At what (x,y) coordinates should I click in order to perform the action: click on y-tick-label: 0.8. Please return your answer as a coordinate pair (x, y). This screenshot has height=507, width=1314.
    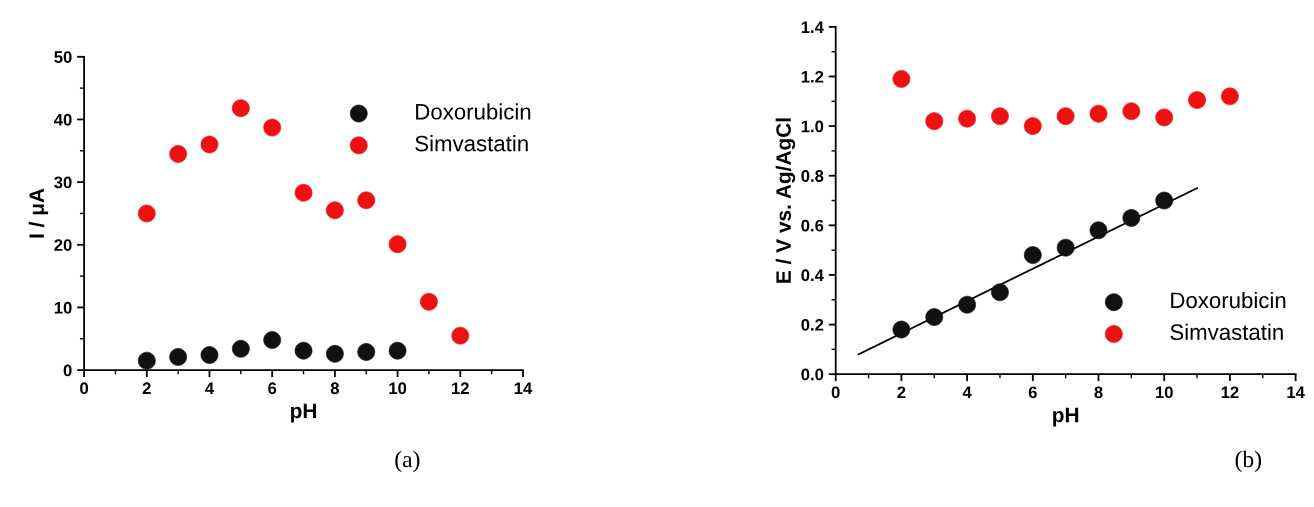
    Looking at the image, I should click on (812, 176).